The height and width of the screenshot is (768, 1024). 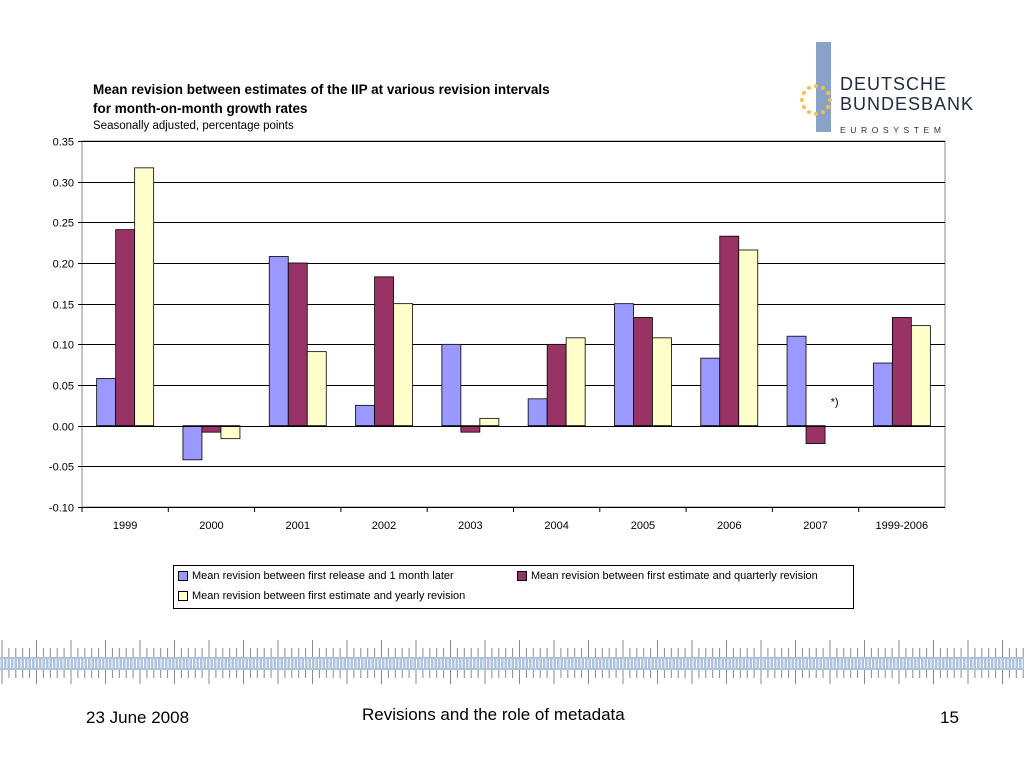 I want to click on x-tick-label: 2006, so click(x=729, y=526).